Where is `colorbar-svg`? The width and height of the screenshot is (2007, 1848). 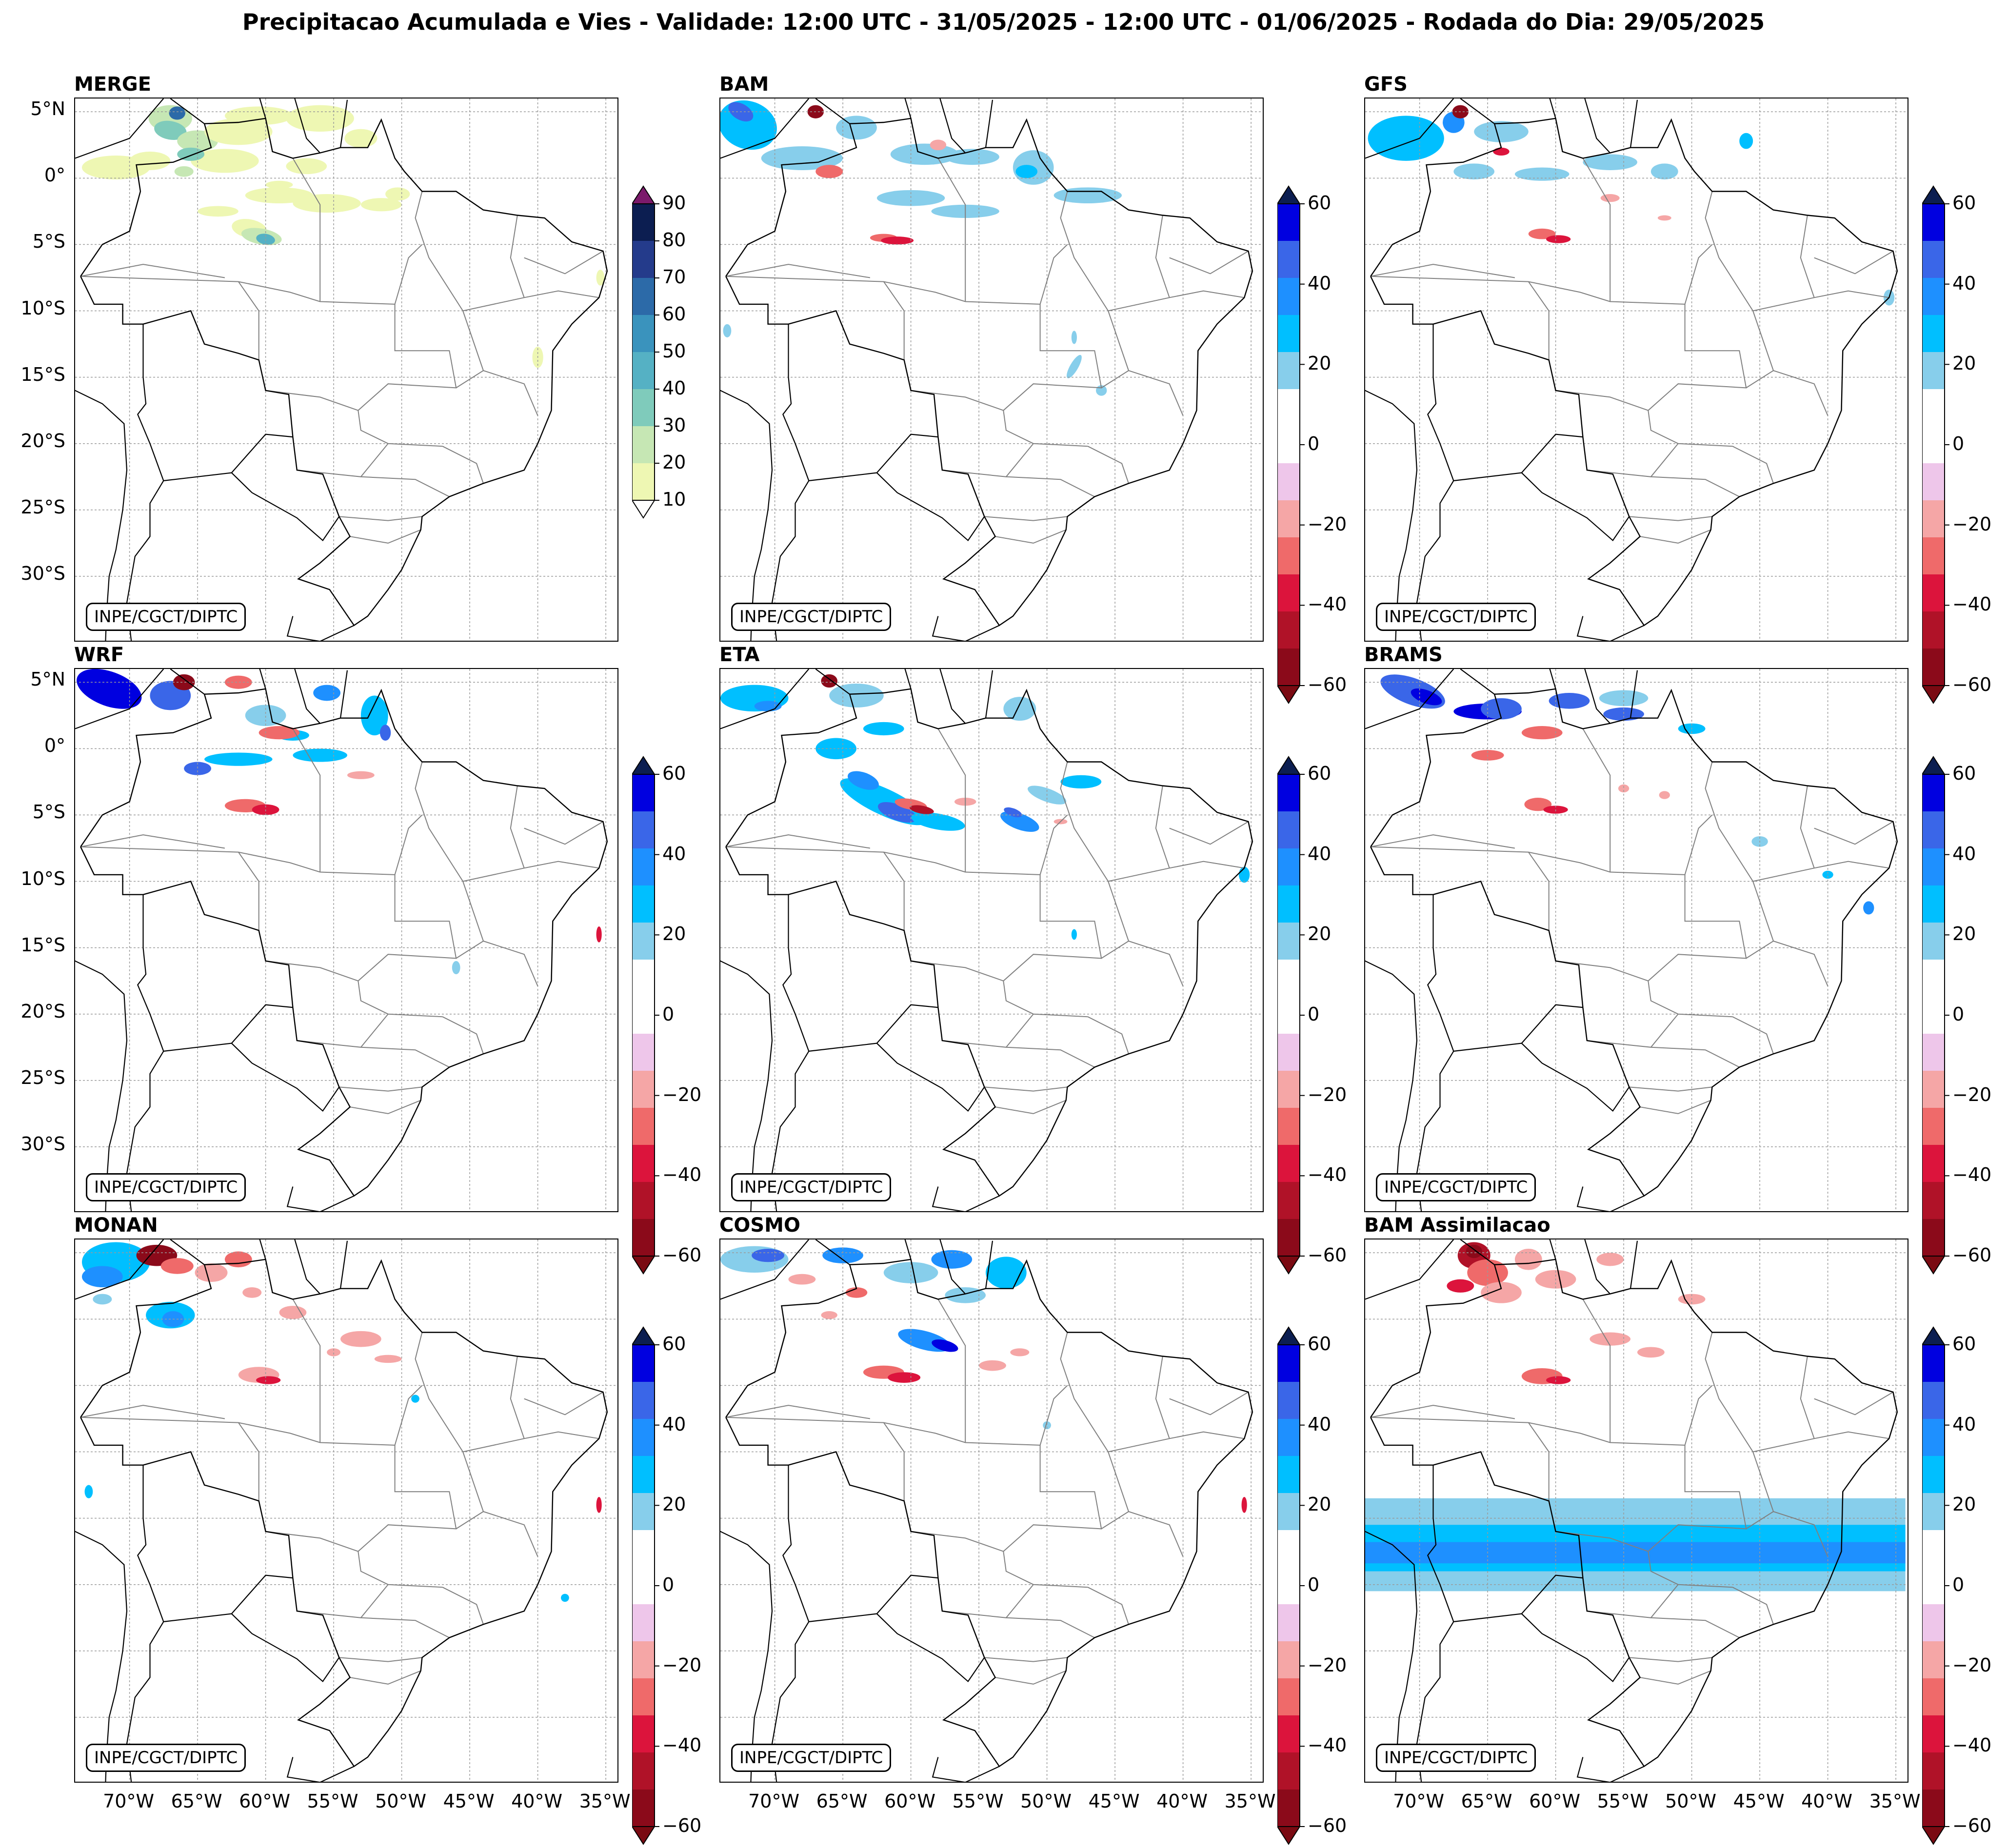
colorbar-svg is located at coordinates (1935, 1585).